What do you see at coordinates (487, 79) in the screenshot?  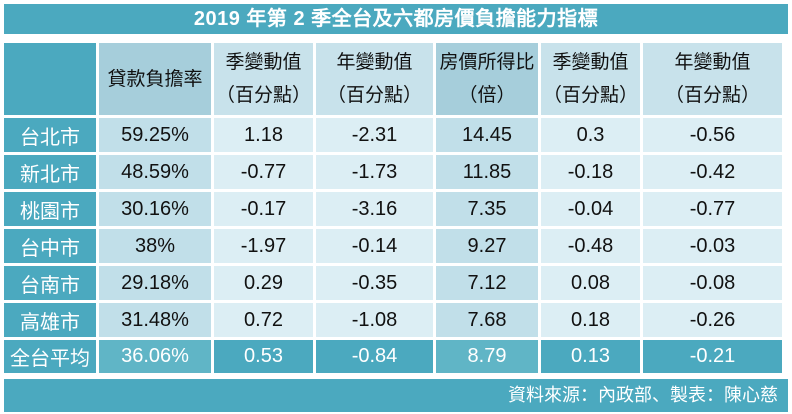 I see `col-header-price-income-ratio: 房價所得比 （倍）` at bounding box center [487, 79].